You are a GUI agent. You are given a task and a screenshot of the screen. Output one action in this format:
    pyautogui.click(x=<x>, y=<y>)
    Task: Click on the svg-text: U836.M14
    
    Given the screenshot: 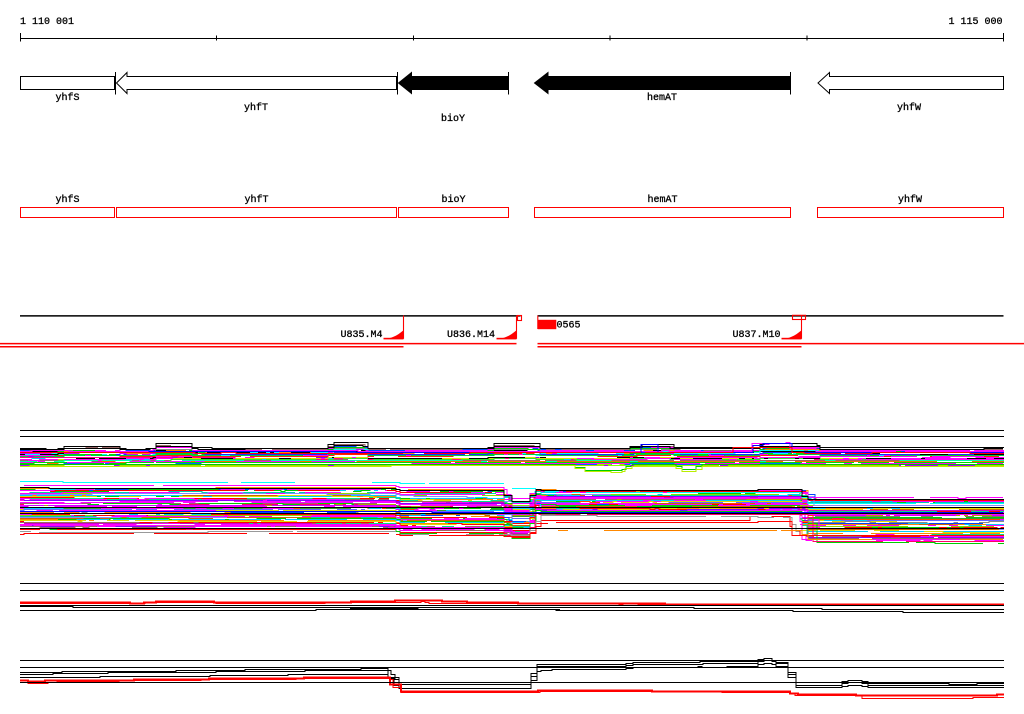 What is the action you would take?
    pyautogui.click(x=471, y=335)
    